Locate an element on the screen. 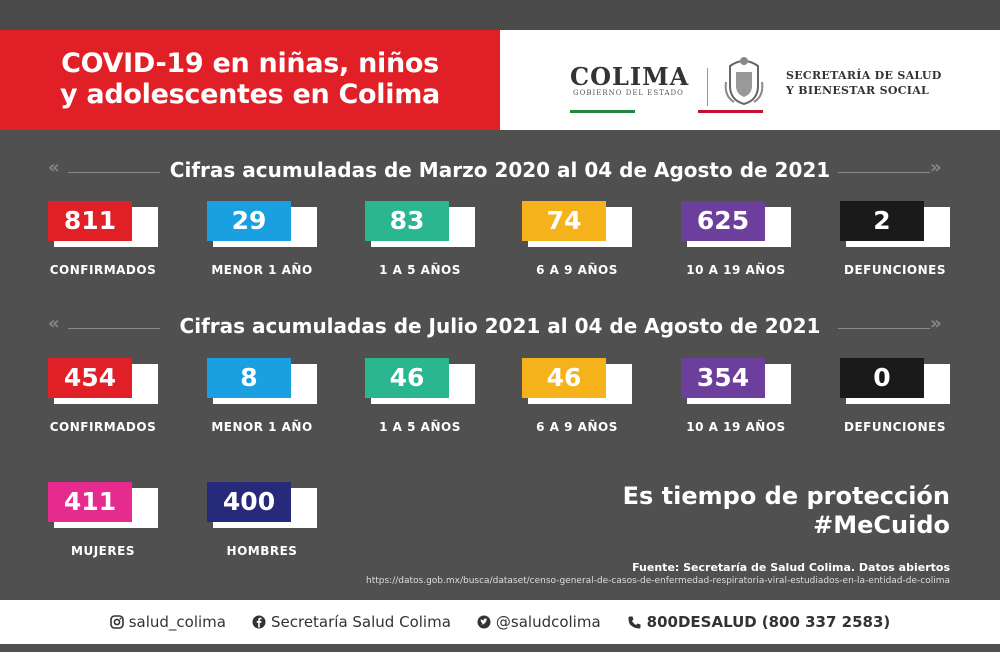 The height and width of the screenshot is (652, 1000). stat-card: 625 10 A 19 AÑOS is located at coordinates (736, 239).